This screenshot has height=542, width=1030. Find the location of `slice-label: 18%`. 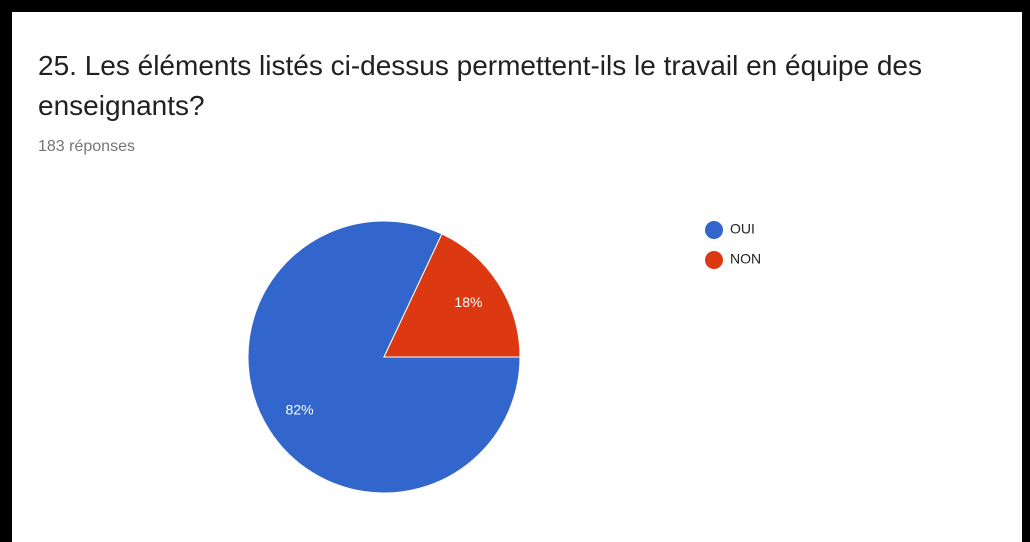

slice-label: 18% is located at coordinates (468, 302).